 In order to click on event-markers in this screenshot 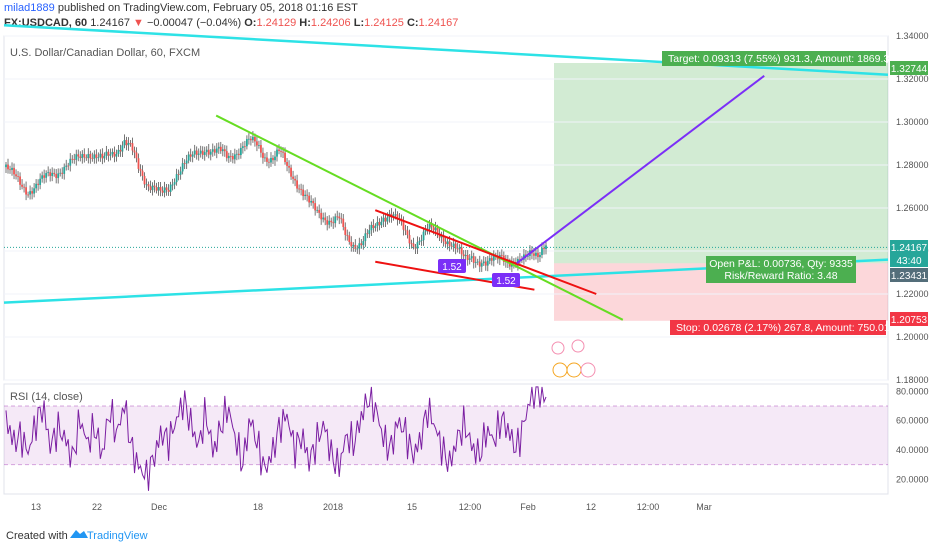, I will do `click(573, 358)`.